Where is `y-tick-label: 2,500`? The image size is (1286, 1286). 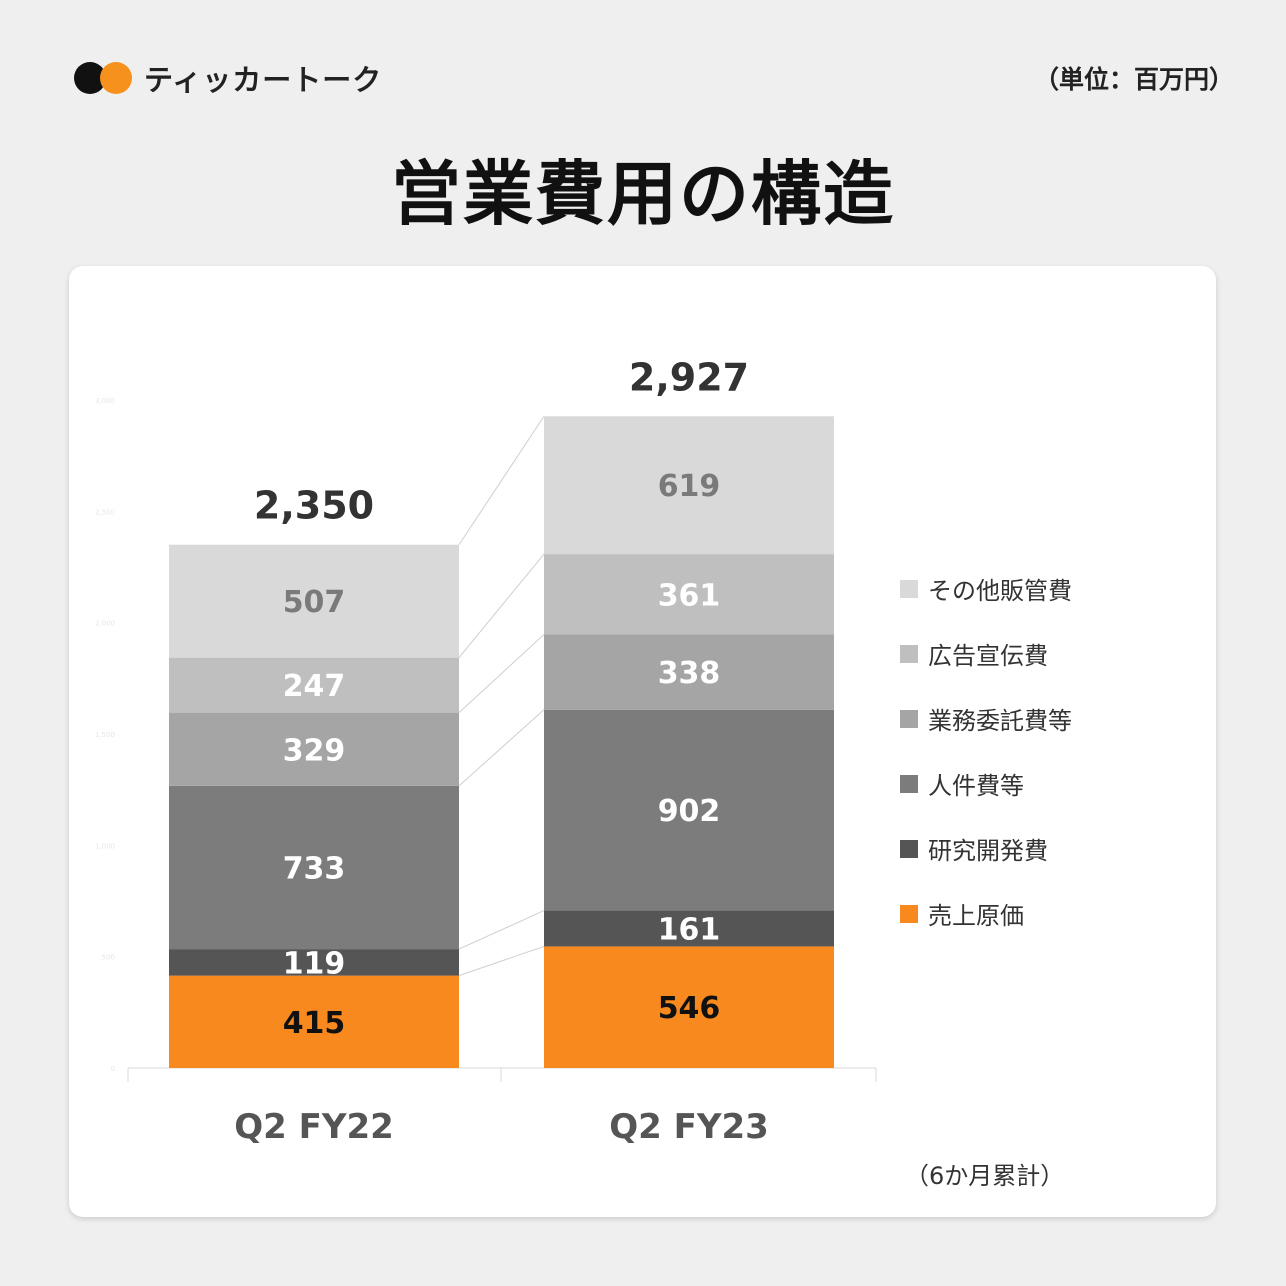
y-tick-label: 2,500 is located at coordinates (105, 512).